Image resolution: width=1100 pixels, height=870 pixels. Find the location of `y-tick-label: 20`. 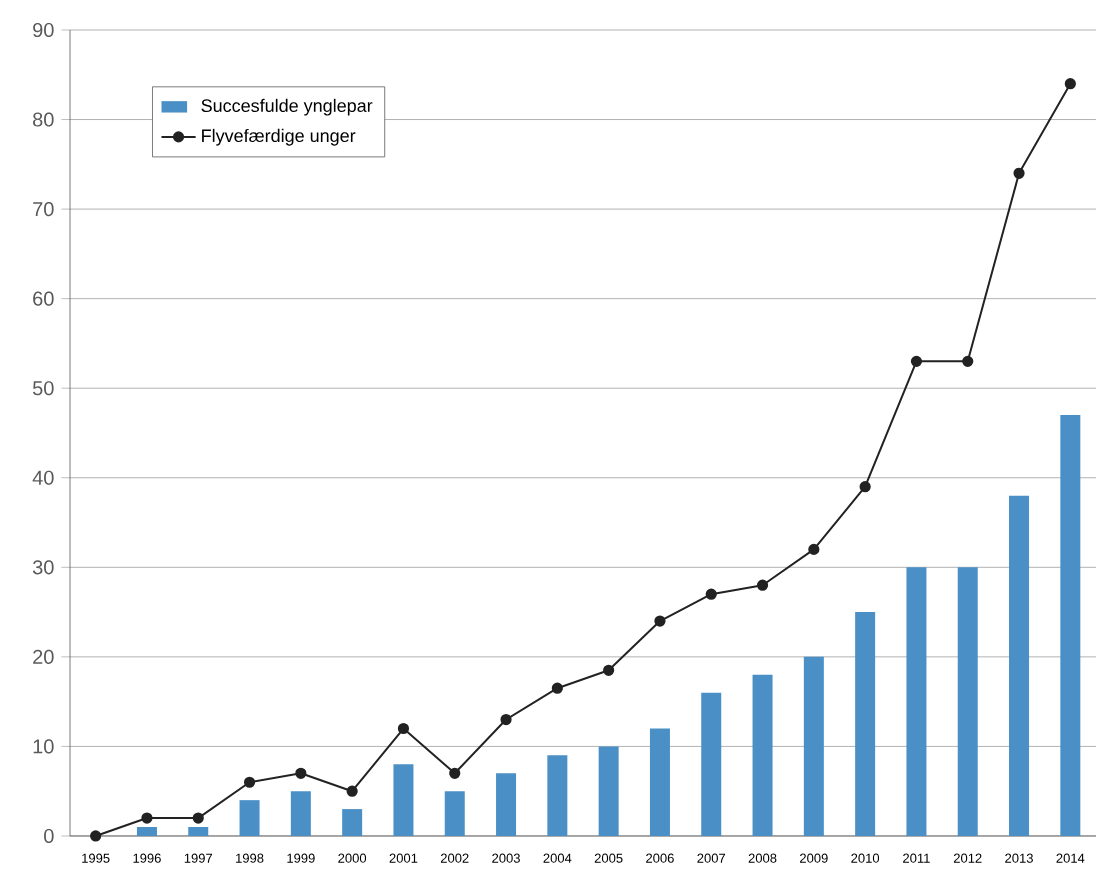

y-tick-label: 20 is located at coordinates (43, 656).